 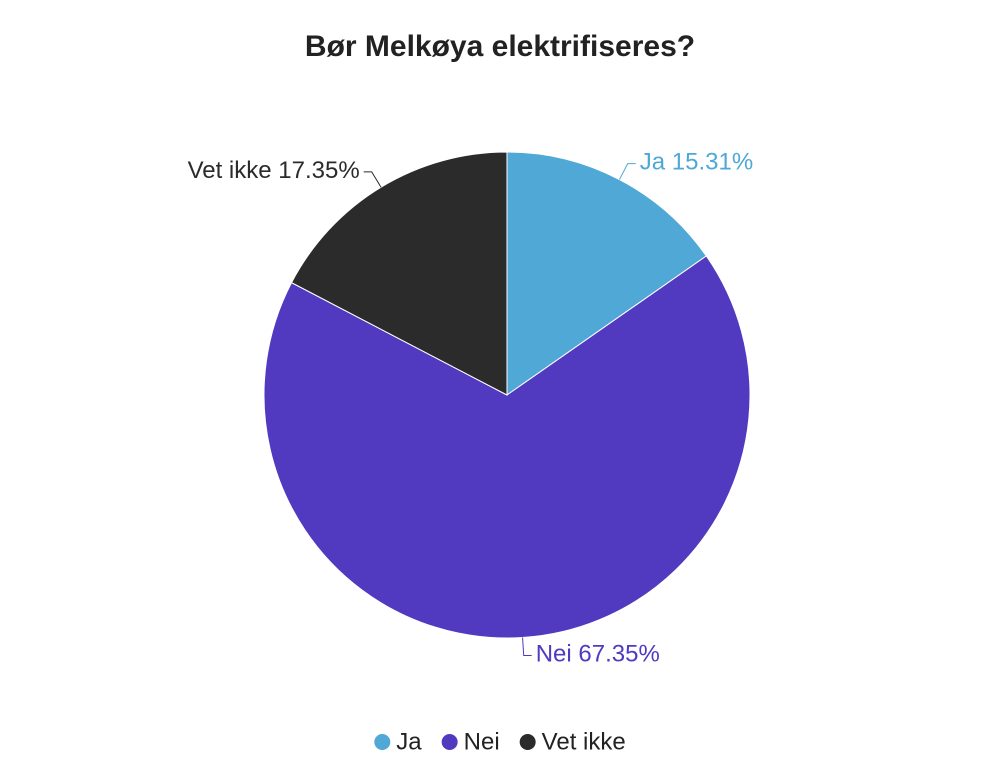 I want to click on legend-label: Nei, so click(x=482, y=741).